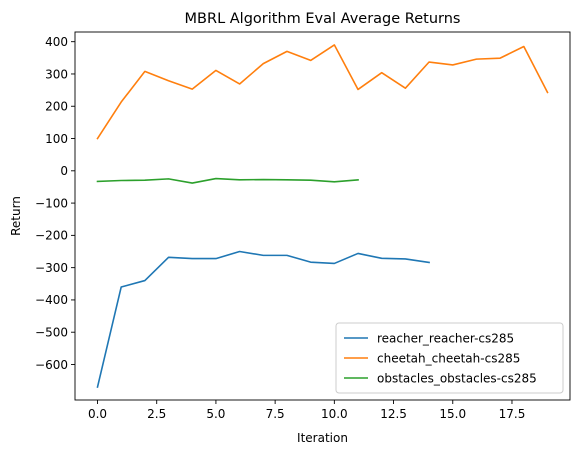 The image size is (583, 459). Describe the element at coordinates (51, 203) in the screenshot. I see `y-tick-label: −100` at that location.